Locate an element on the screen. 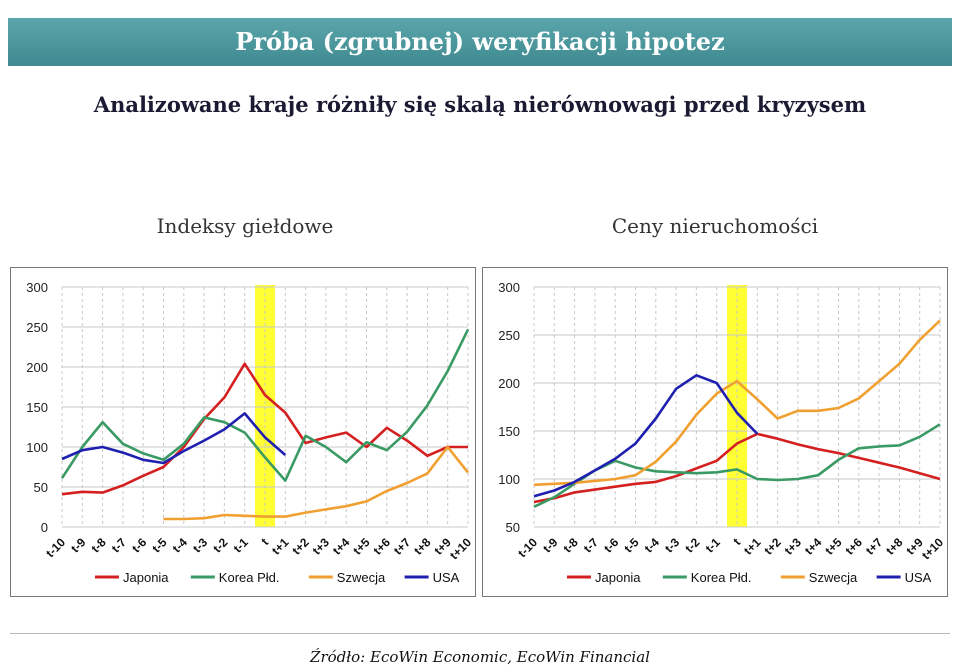 The width and height of the screenshot is (960, 668). series-line-korea-p-d- is located at coordinates (265, 405).